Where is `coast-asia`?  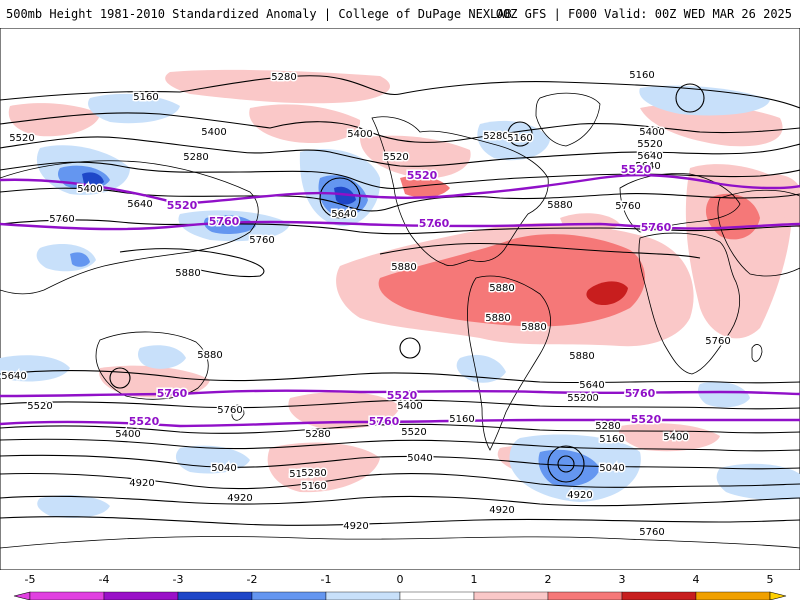 coast-asia is located at coordinates (129, 227).